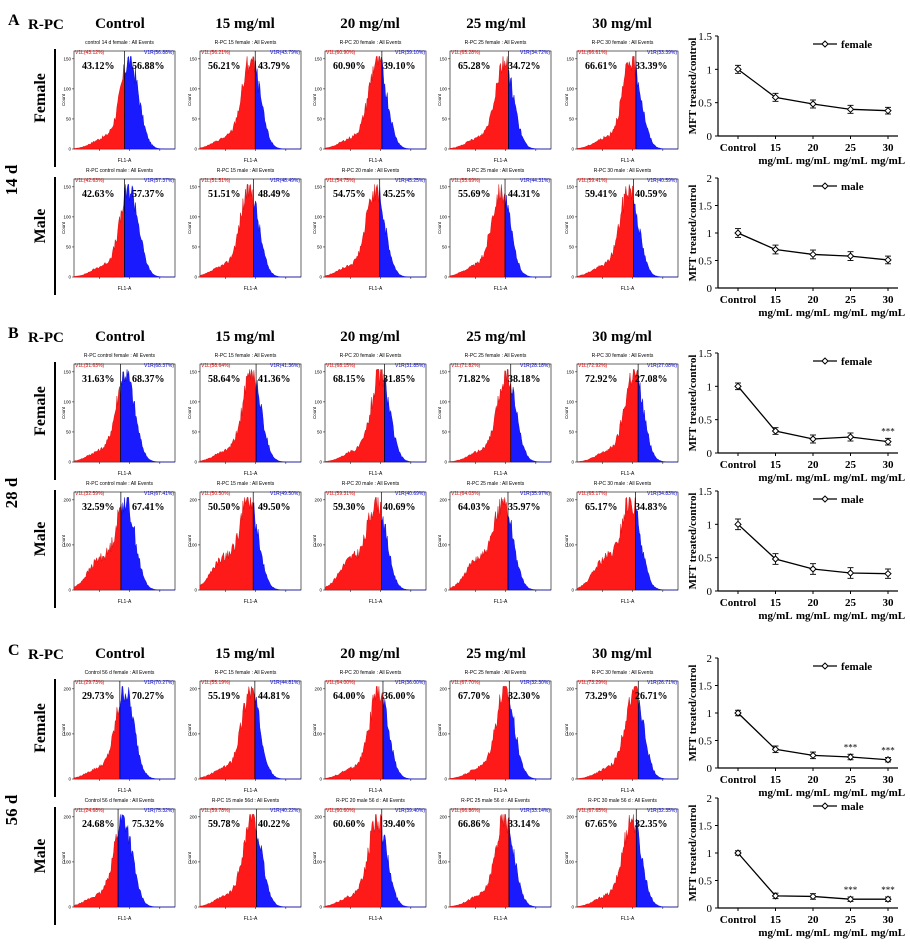 The height and width of the screenshot is (945, 910). What do you see at coordinates (651, 66) in the screenshot?
I see `percent-right: 33.39%` at bounding box center [651, 66].